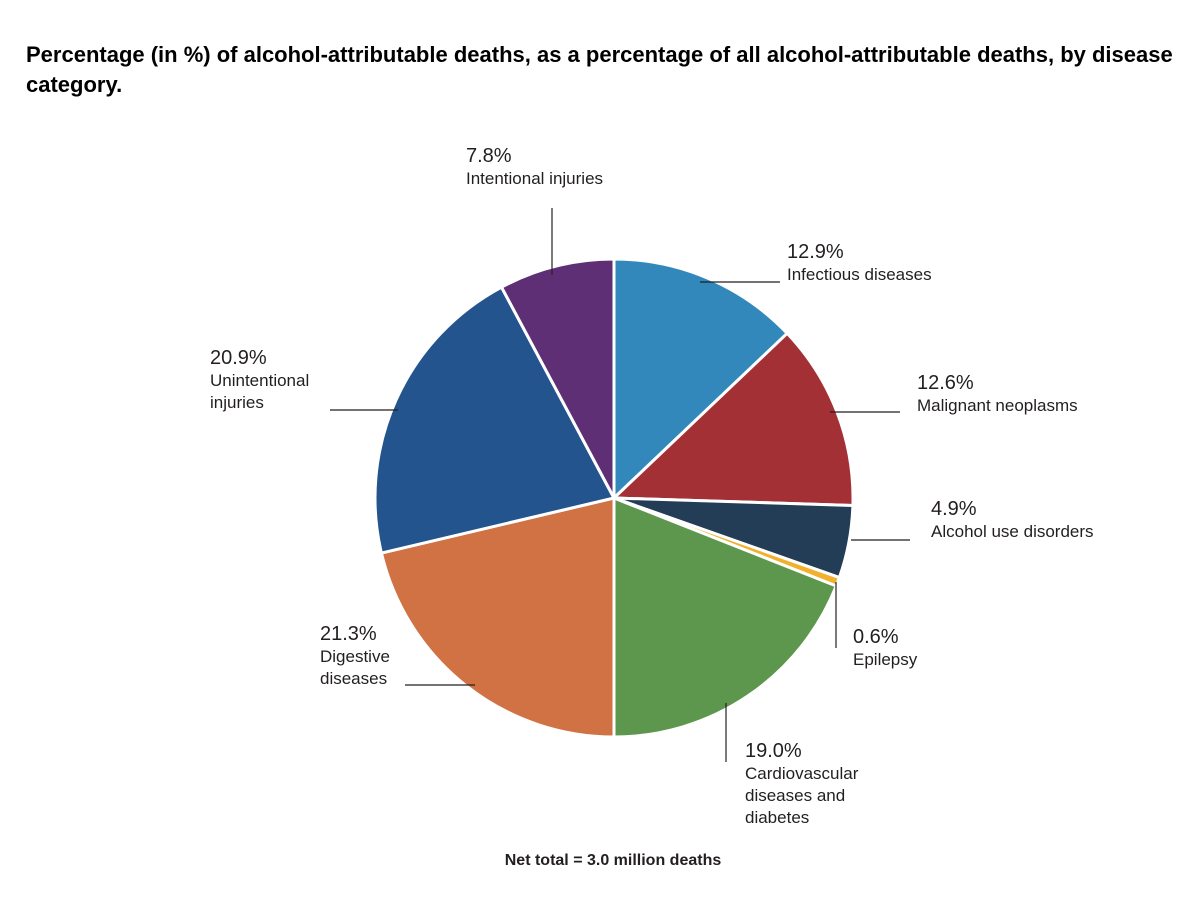 The image size is (1200, 900). Describe the element at coordinates (773, 751) in the screenshot. I see `value-label-cardiovascular-diseases-and-diabetes: 19.0%` at that location.